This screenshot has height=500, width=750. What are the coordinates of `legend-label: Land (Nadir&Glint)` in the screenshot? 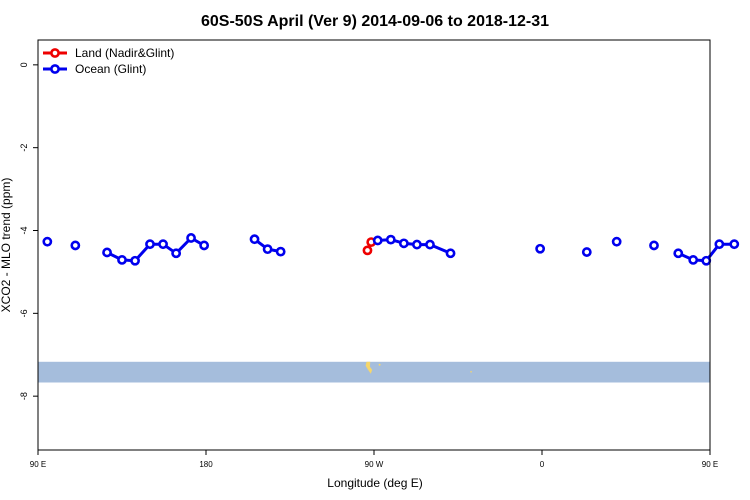 It's located at (124, 53).